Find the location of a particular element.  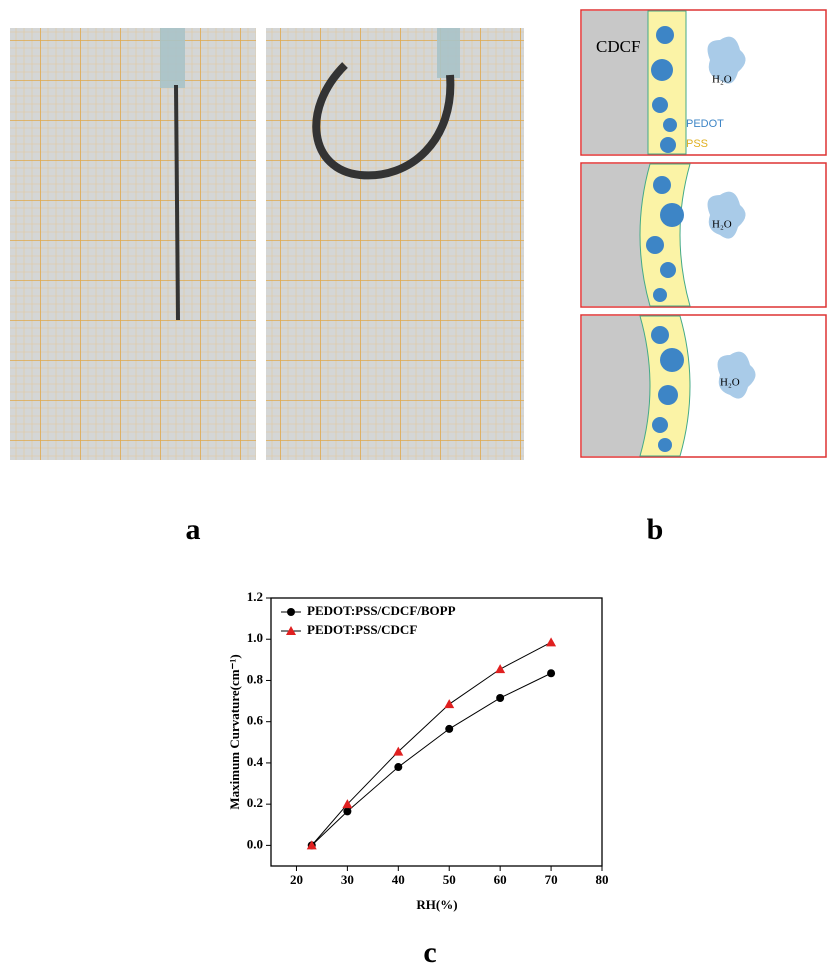

plot-frame is located at coordinates (436, 732).